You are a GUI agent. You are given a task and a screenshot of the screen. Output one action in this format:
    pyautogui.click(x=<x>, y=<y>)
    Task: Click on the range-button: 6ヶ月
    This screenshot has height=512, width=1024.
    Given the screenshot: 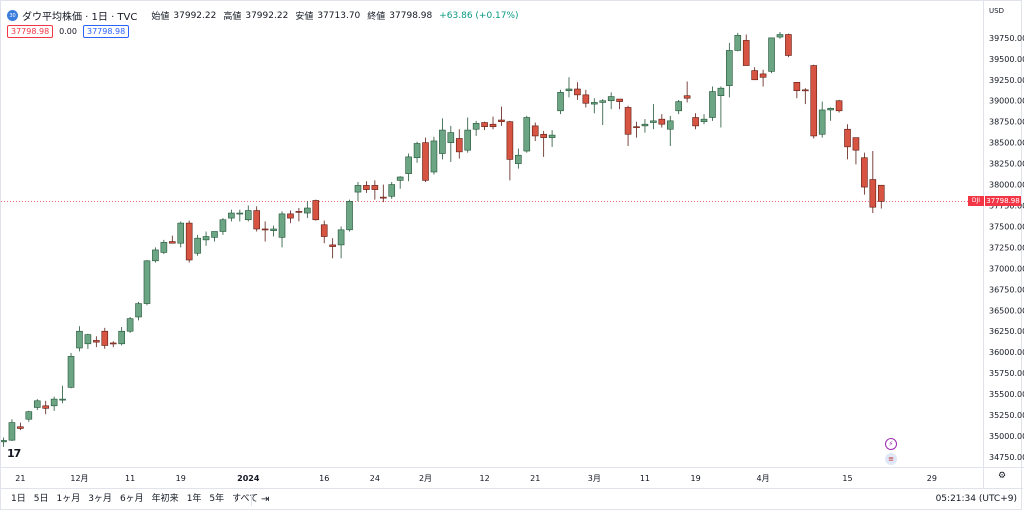 What is the action you would take?
    pyautogui.click(x=131, y=499)
    